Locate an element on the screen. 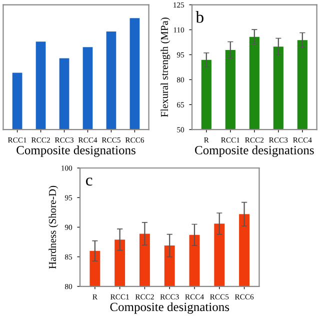  y-axis-title: Flexural strength (MPa) is located at coordinates (165, 67).